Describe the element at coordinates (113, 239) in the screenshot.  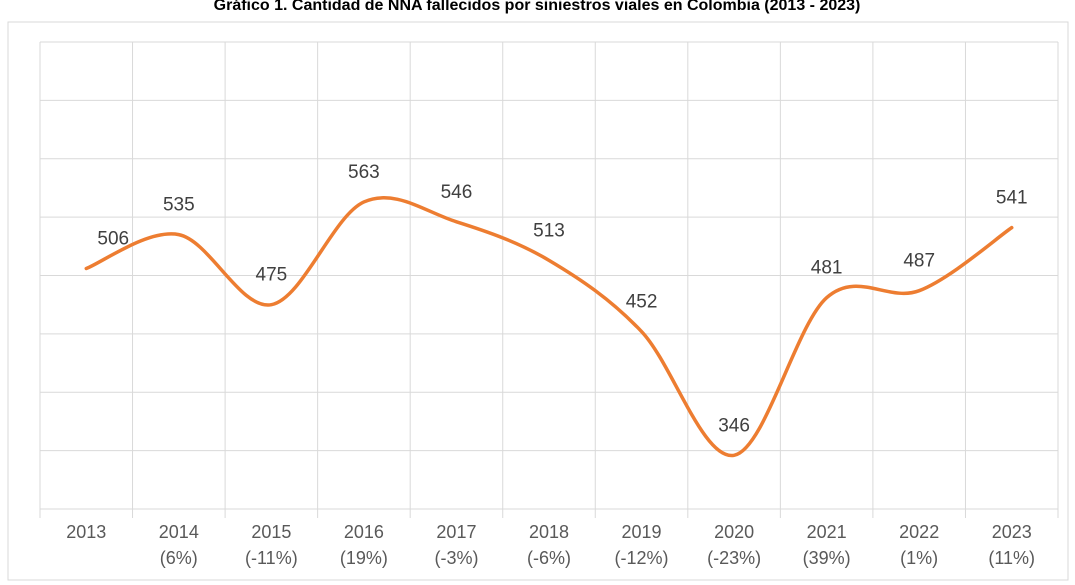
I see `data-label: 506` at that location.